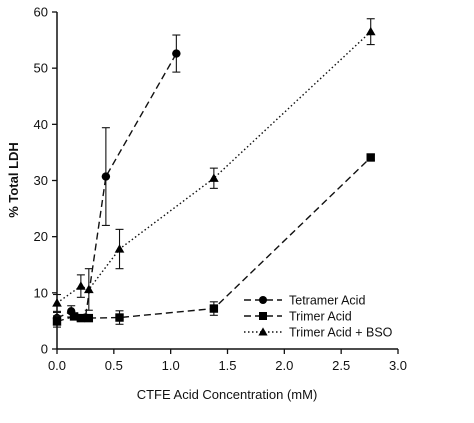 The width and height of the screenshot is (474, 423). Describe the element at coordinates (398, 365) in the screenshot. I see `x-tick-label: 3.0` at that location.